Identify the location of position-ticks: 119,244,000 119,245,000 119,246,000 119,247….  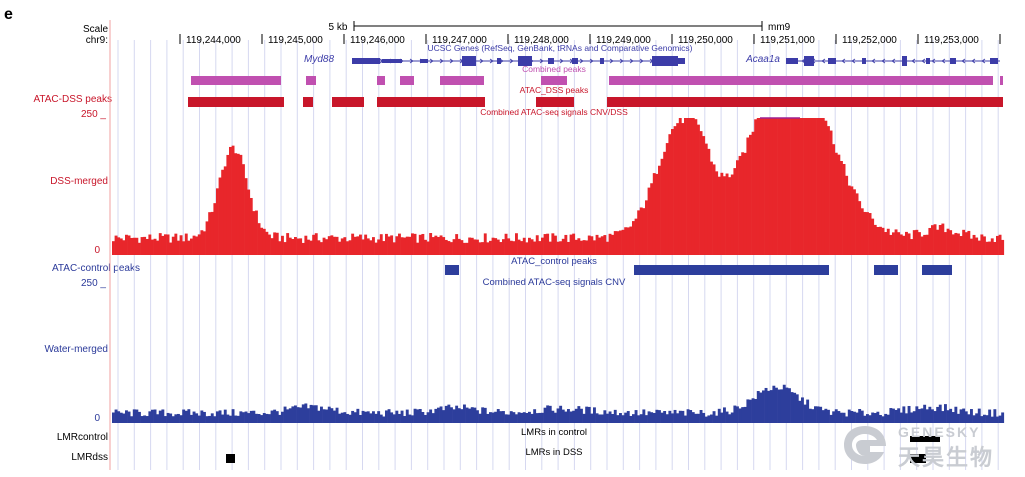
(590, 40).